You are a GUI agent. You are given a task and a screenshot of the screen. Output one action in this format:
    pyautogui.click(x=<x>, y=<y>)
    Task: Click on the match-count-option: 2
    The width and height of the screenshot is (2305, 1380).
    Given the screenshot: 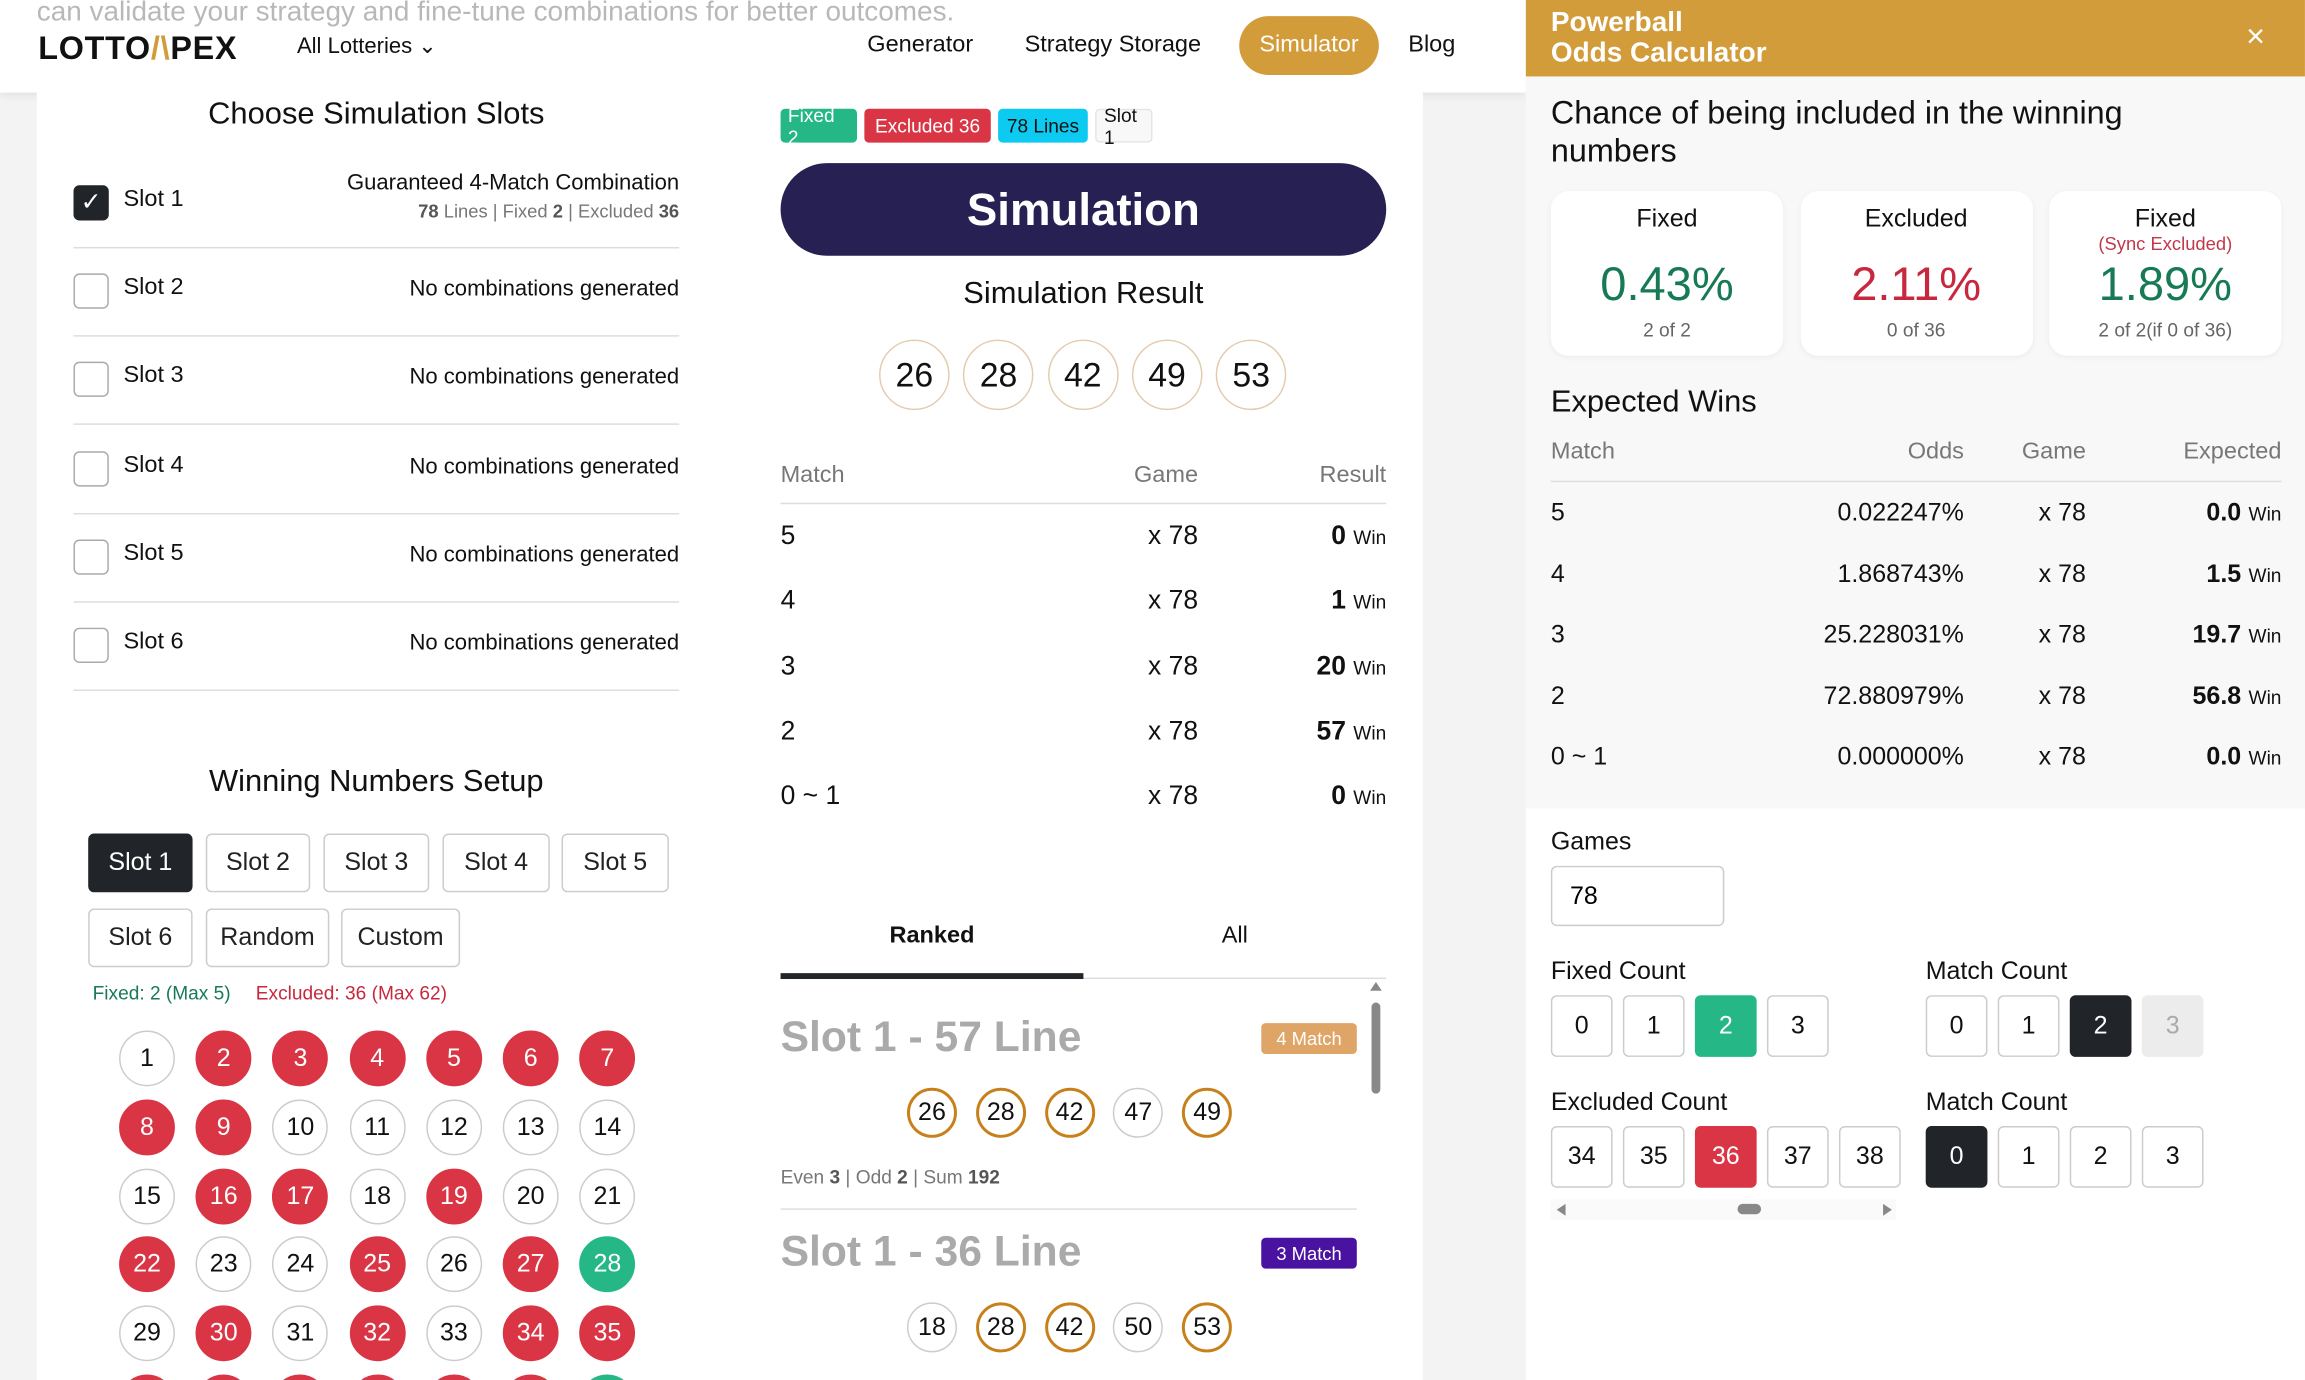 What is the action you would take?
    pyautogui.click(x=2100, y=1026)
    